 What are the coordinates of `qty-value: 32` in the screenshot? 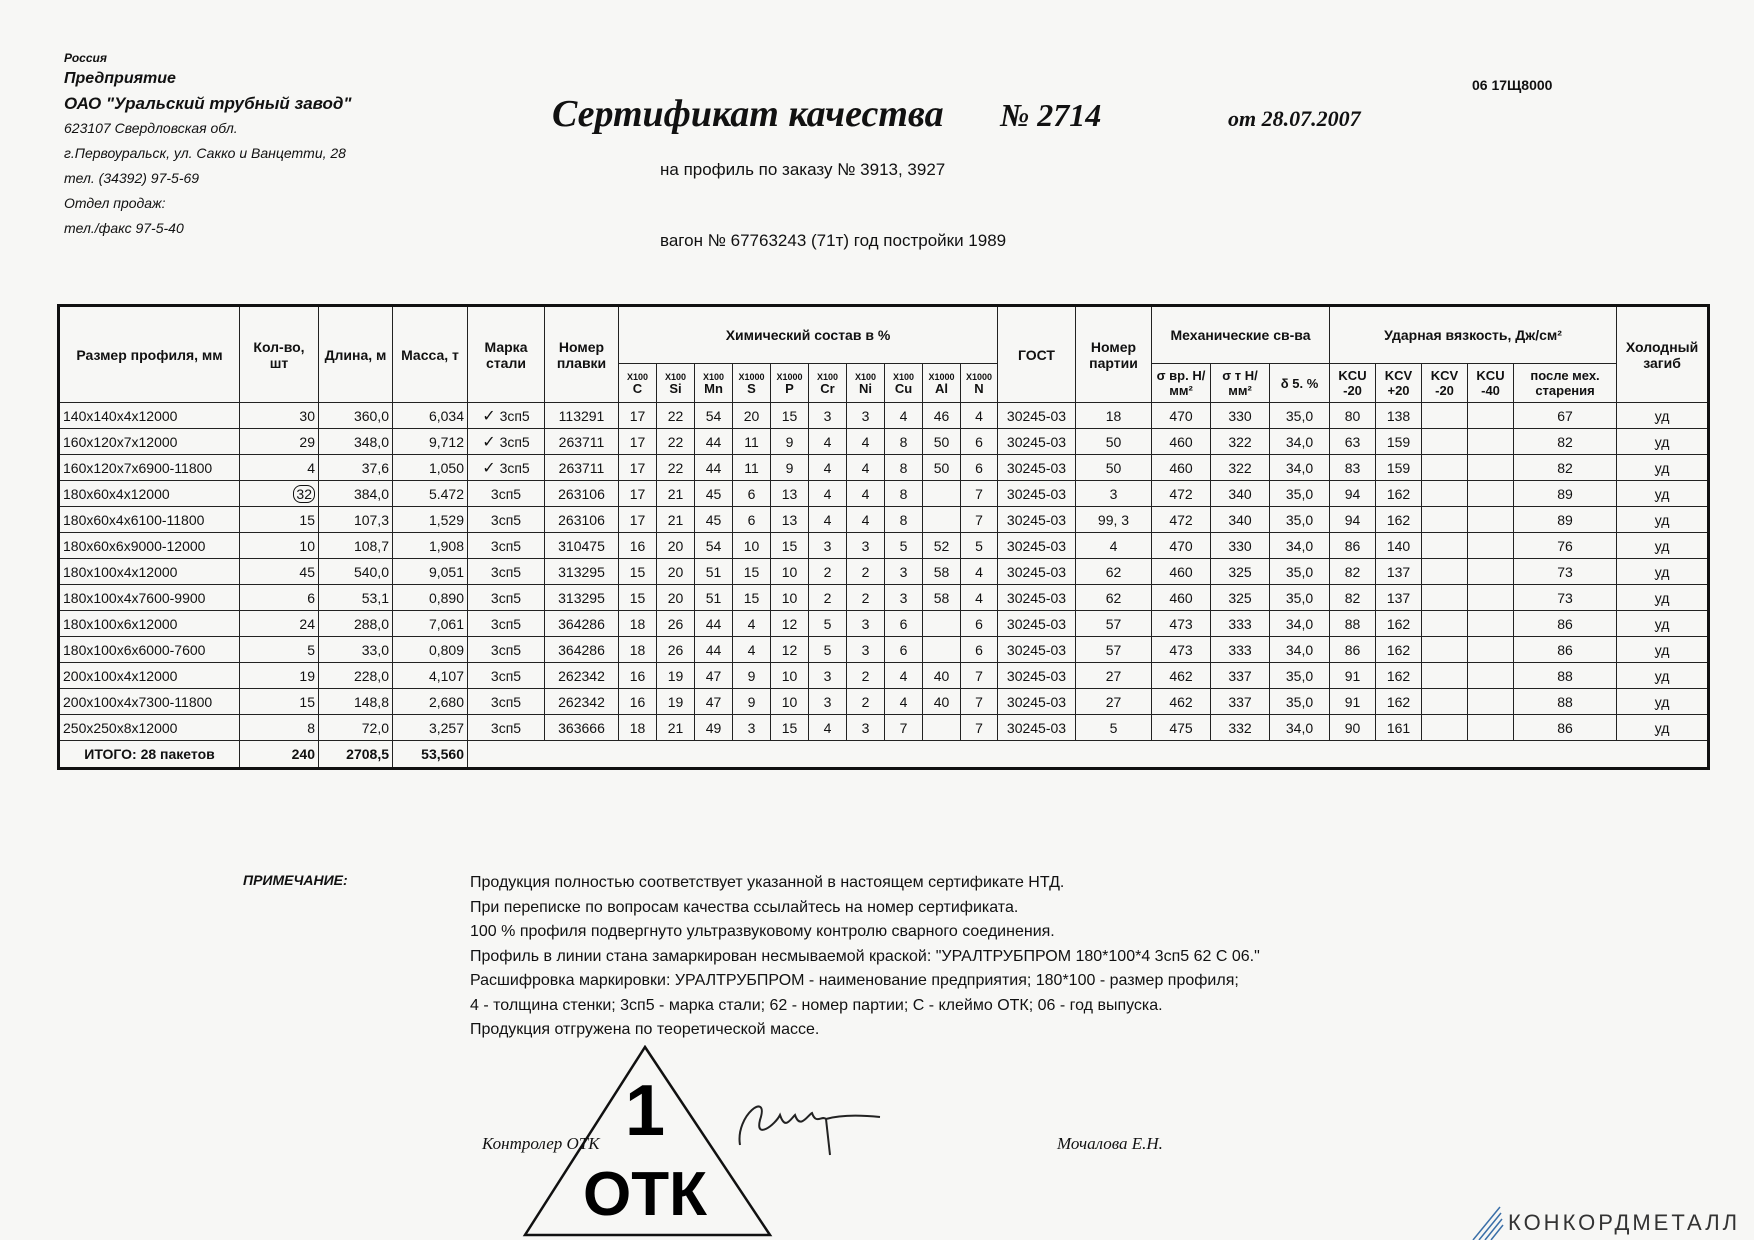 It's located at (304, 493).